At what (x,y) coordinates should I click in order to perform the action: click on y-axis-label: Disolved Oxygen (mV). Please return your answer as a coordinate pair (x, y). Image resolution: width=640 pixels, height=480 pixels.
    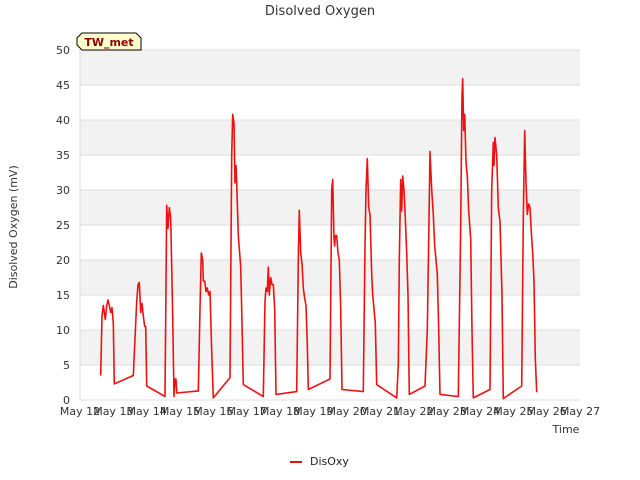
    Looking at the image, I should click on (13, 227).